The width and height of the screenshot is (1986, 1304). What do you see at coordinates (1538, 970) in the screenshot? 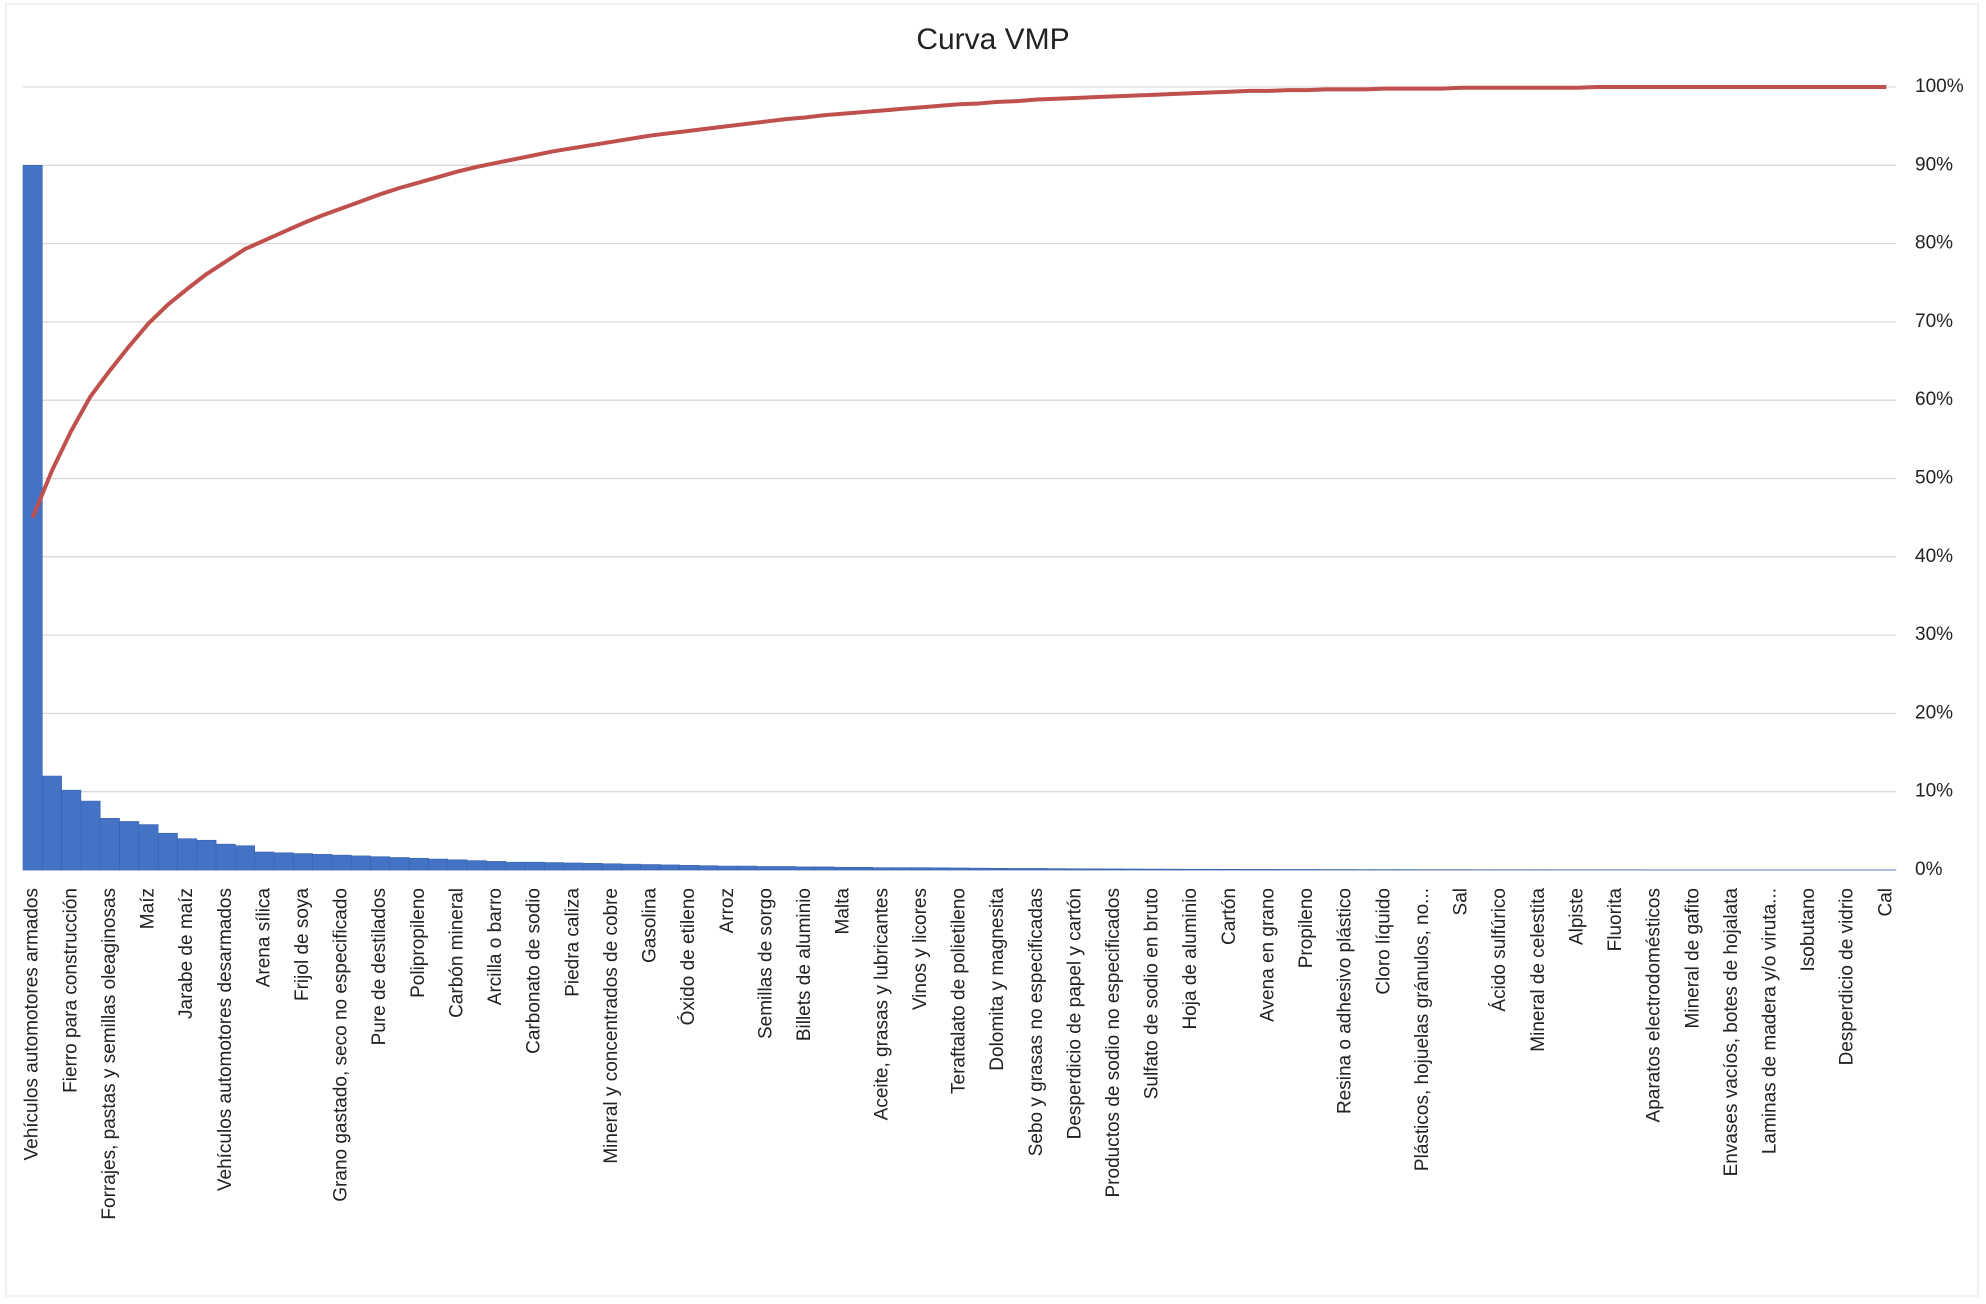
I see `x-tick-label: Mineral de celestita` at bounding box center [1538, 970].